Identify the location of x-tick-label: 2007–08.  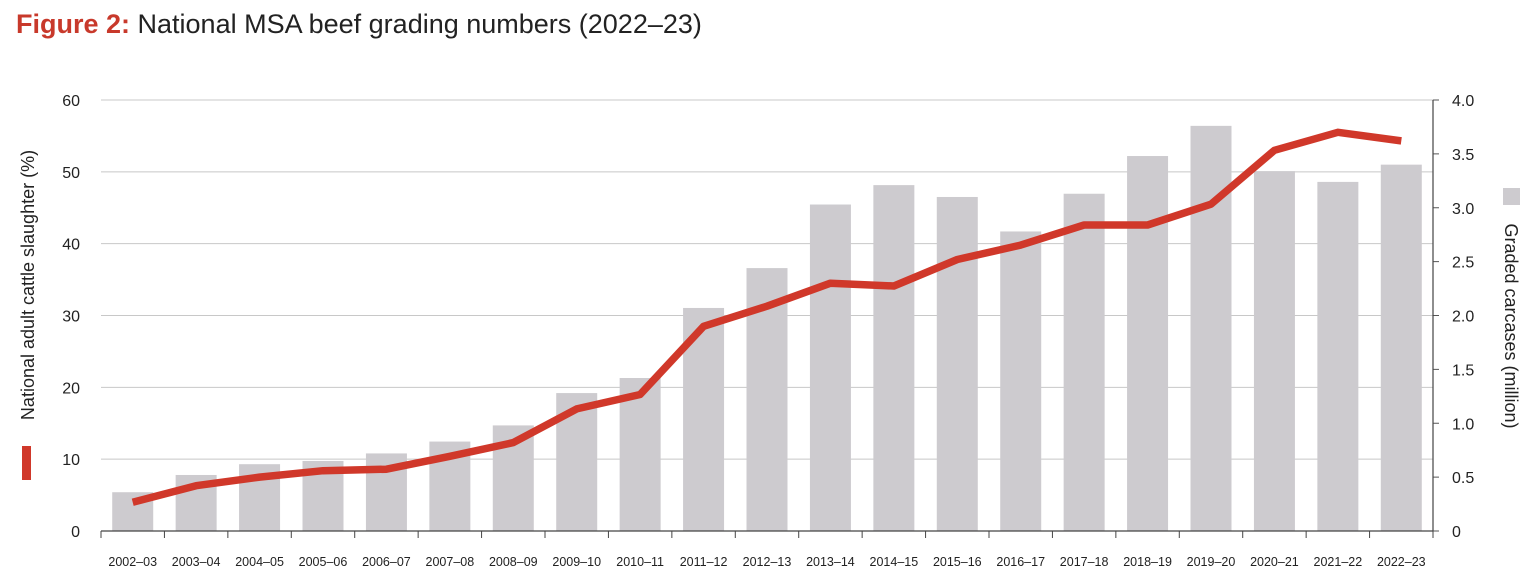
(450, 562).